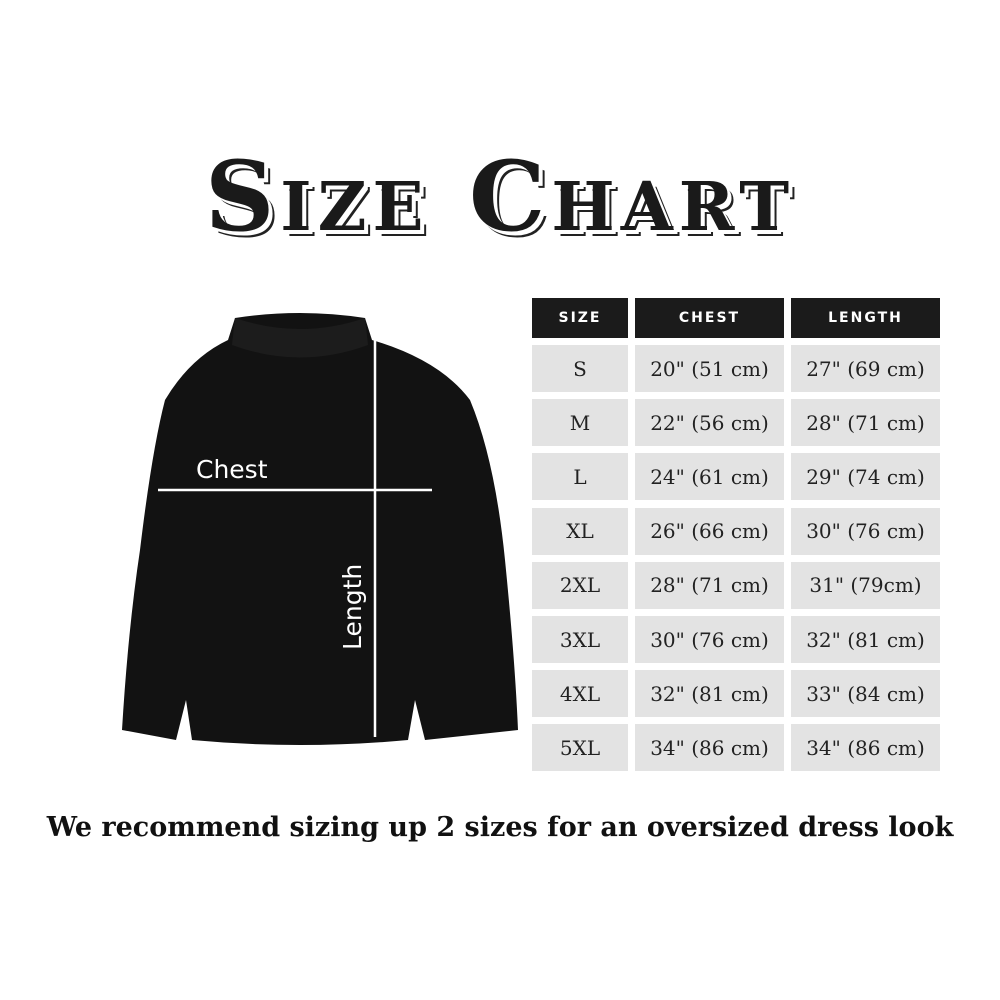 The image size is (1000, 1000). Describe the element at coordinates (865, 368) in the screenshot. I see `length-cell: 27" (69 cm)` at that location.